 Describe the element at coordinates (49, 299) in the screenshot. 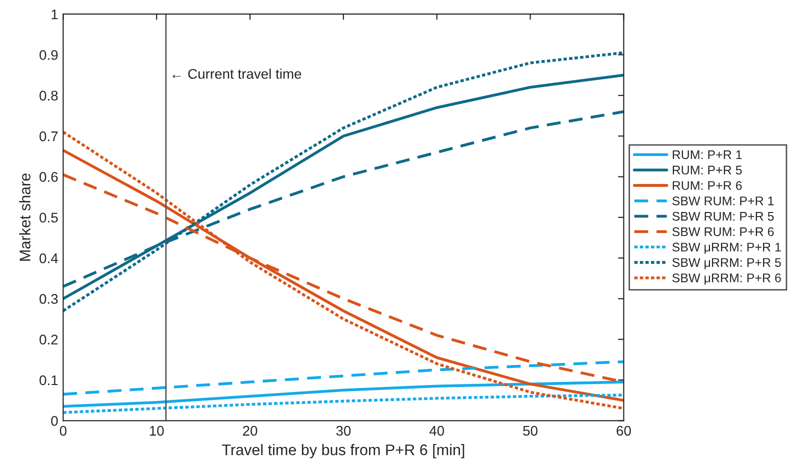

I see `y-tick-label: 0.3` at that location.